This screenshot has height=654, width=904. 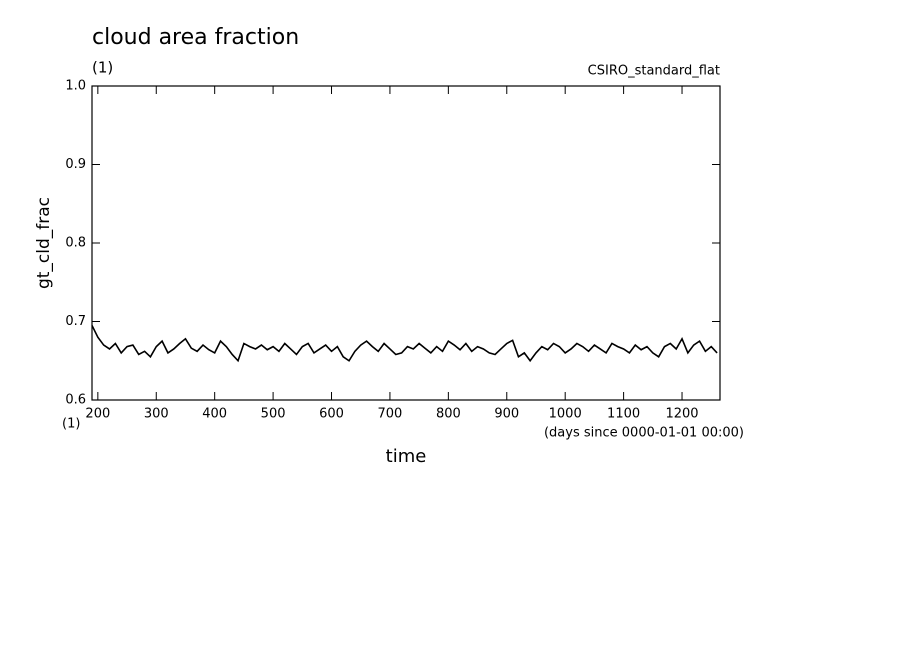 I want to click on x-tick-label: 900, so click(x=506, y=414).